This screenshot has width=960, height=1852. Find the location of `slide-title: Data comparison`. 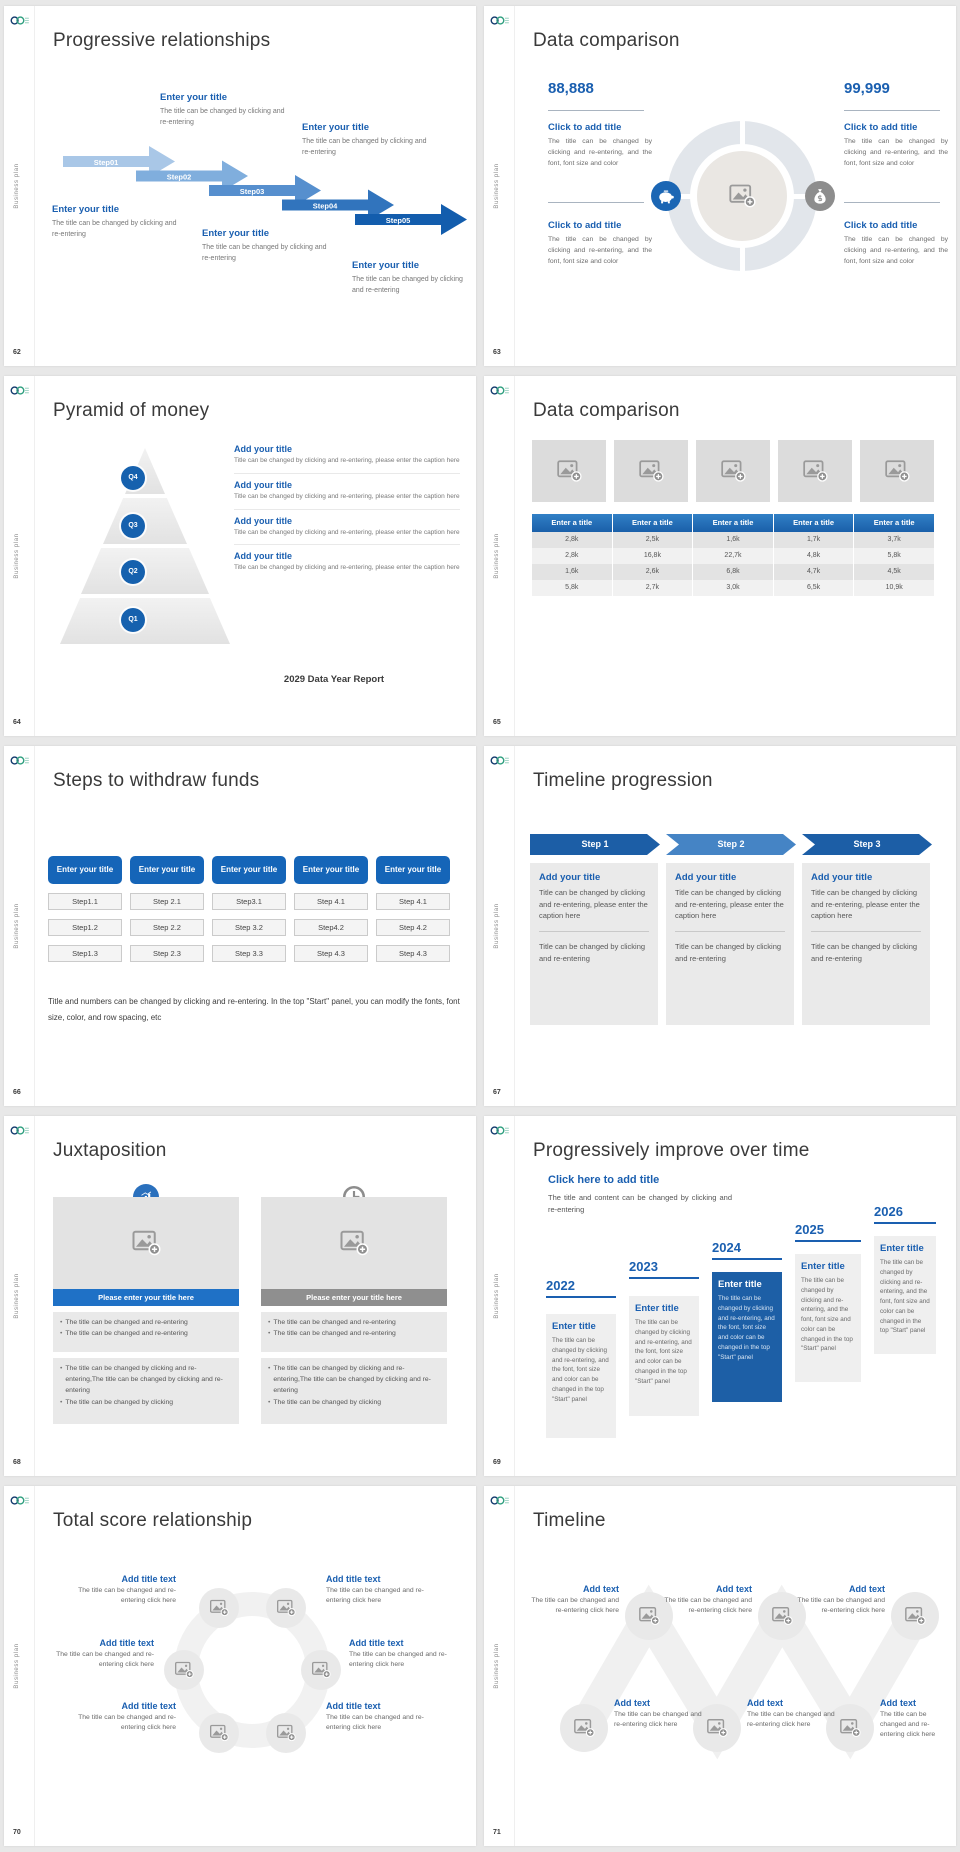

slide-title: Data comparison is located at coordinates (606, 410).